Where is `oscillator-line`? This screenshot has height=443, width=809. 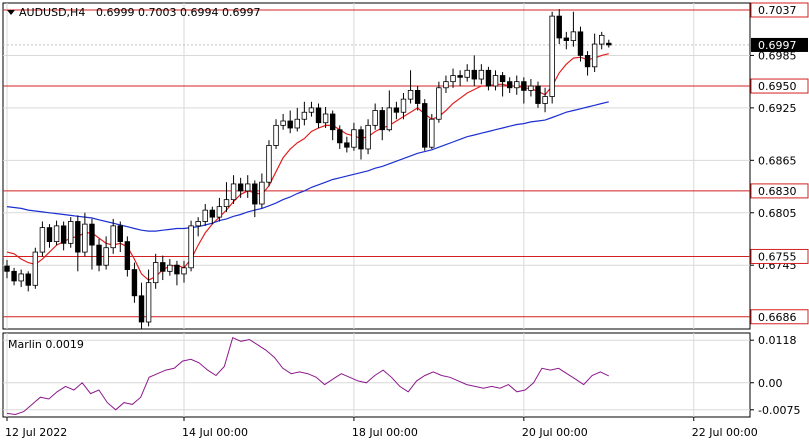 oscillator-line is located at coordinates (308, 376).